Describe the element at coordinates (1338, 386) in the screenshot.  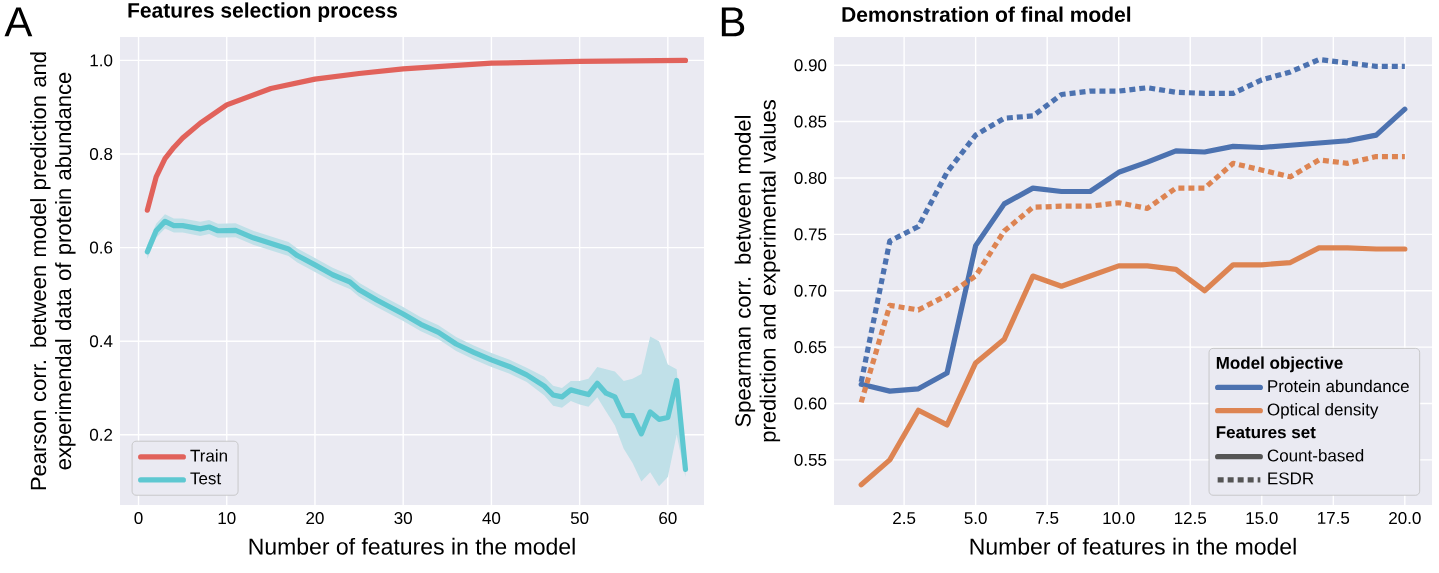
I see `legend-label: Protein abundance` at that location.